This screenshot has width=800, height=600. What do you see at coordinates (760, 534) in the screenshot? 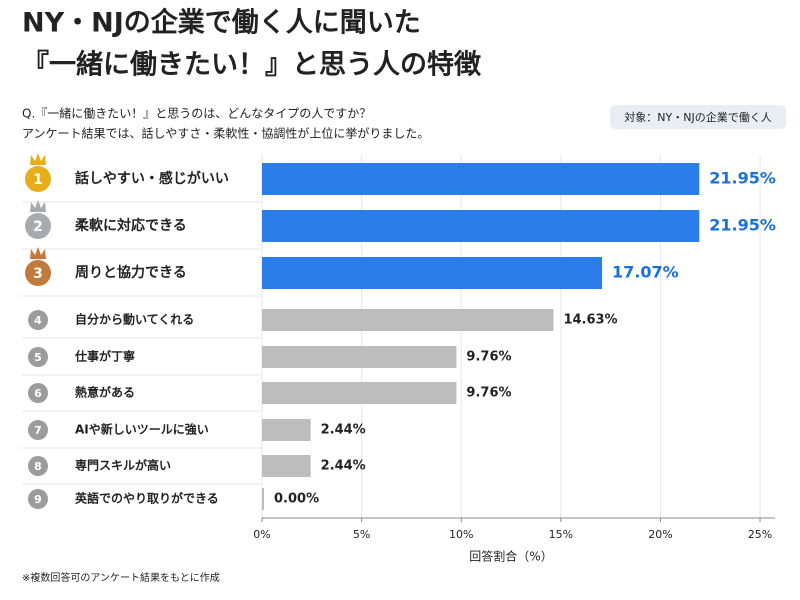
I see `x-tick-label: 25%` at bounding box center [760, 534].